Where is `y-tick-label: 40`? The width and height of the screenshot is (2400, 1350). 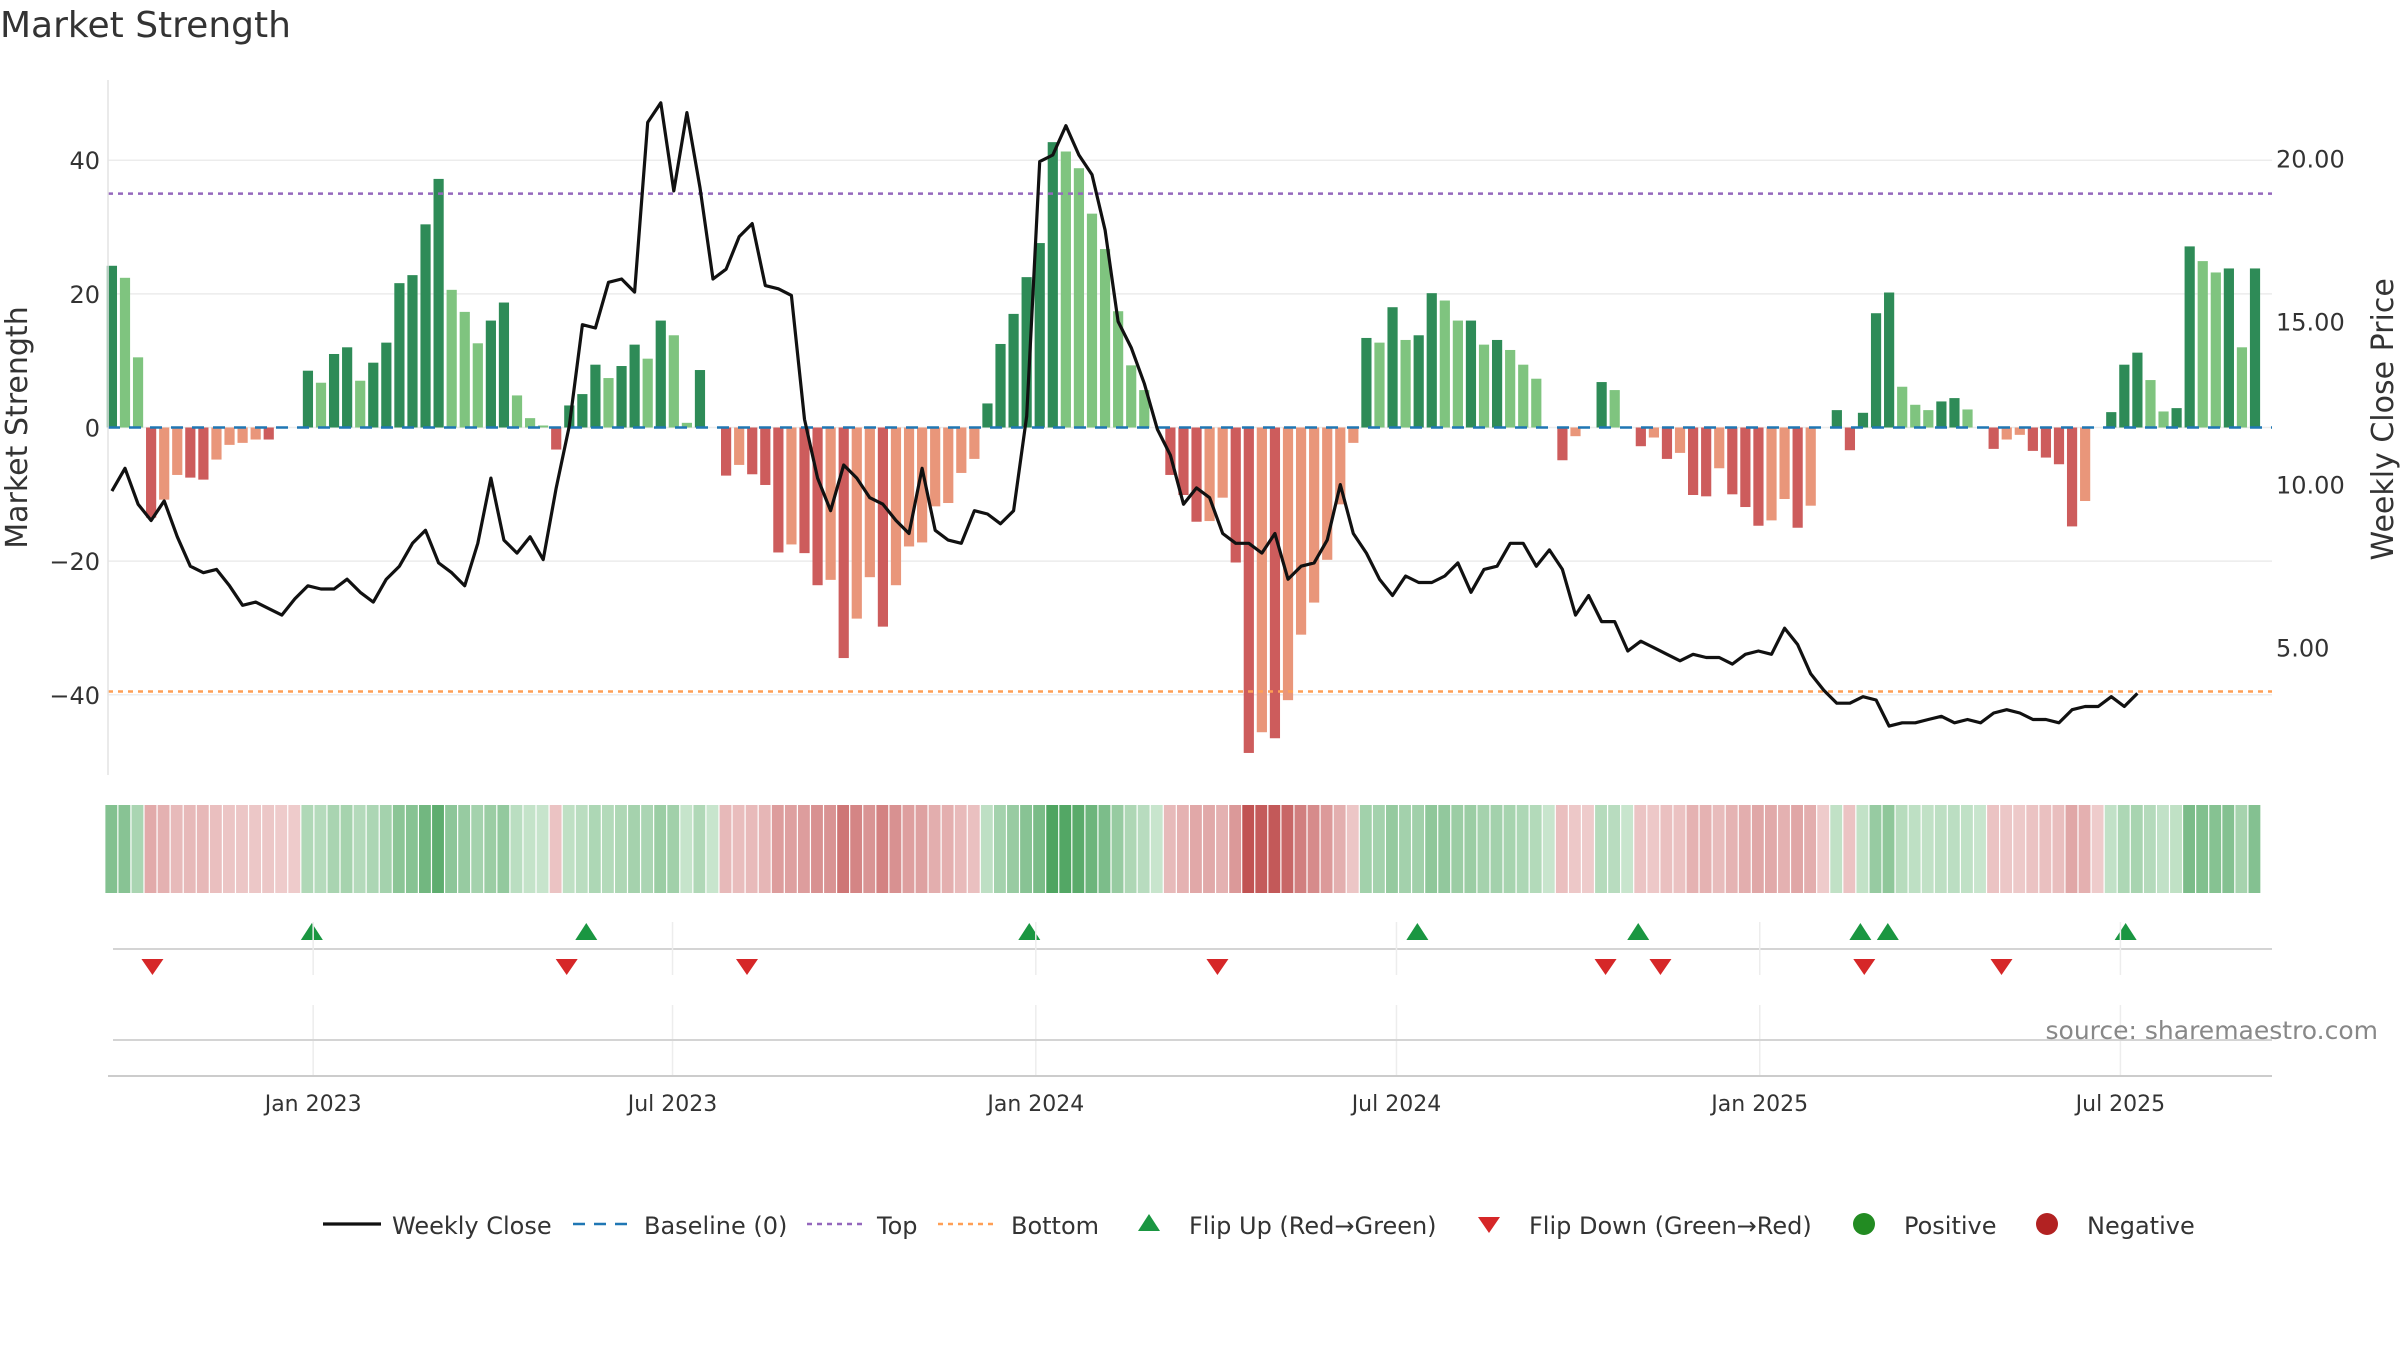
y-tick-label: 40 is located at coordinates (84, 161).